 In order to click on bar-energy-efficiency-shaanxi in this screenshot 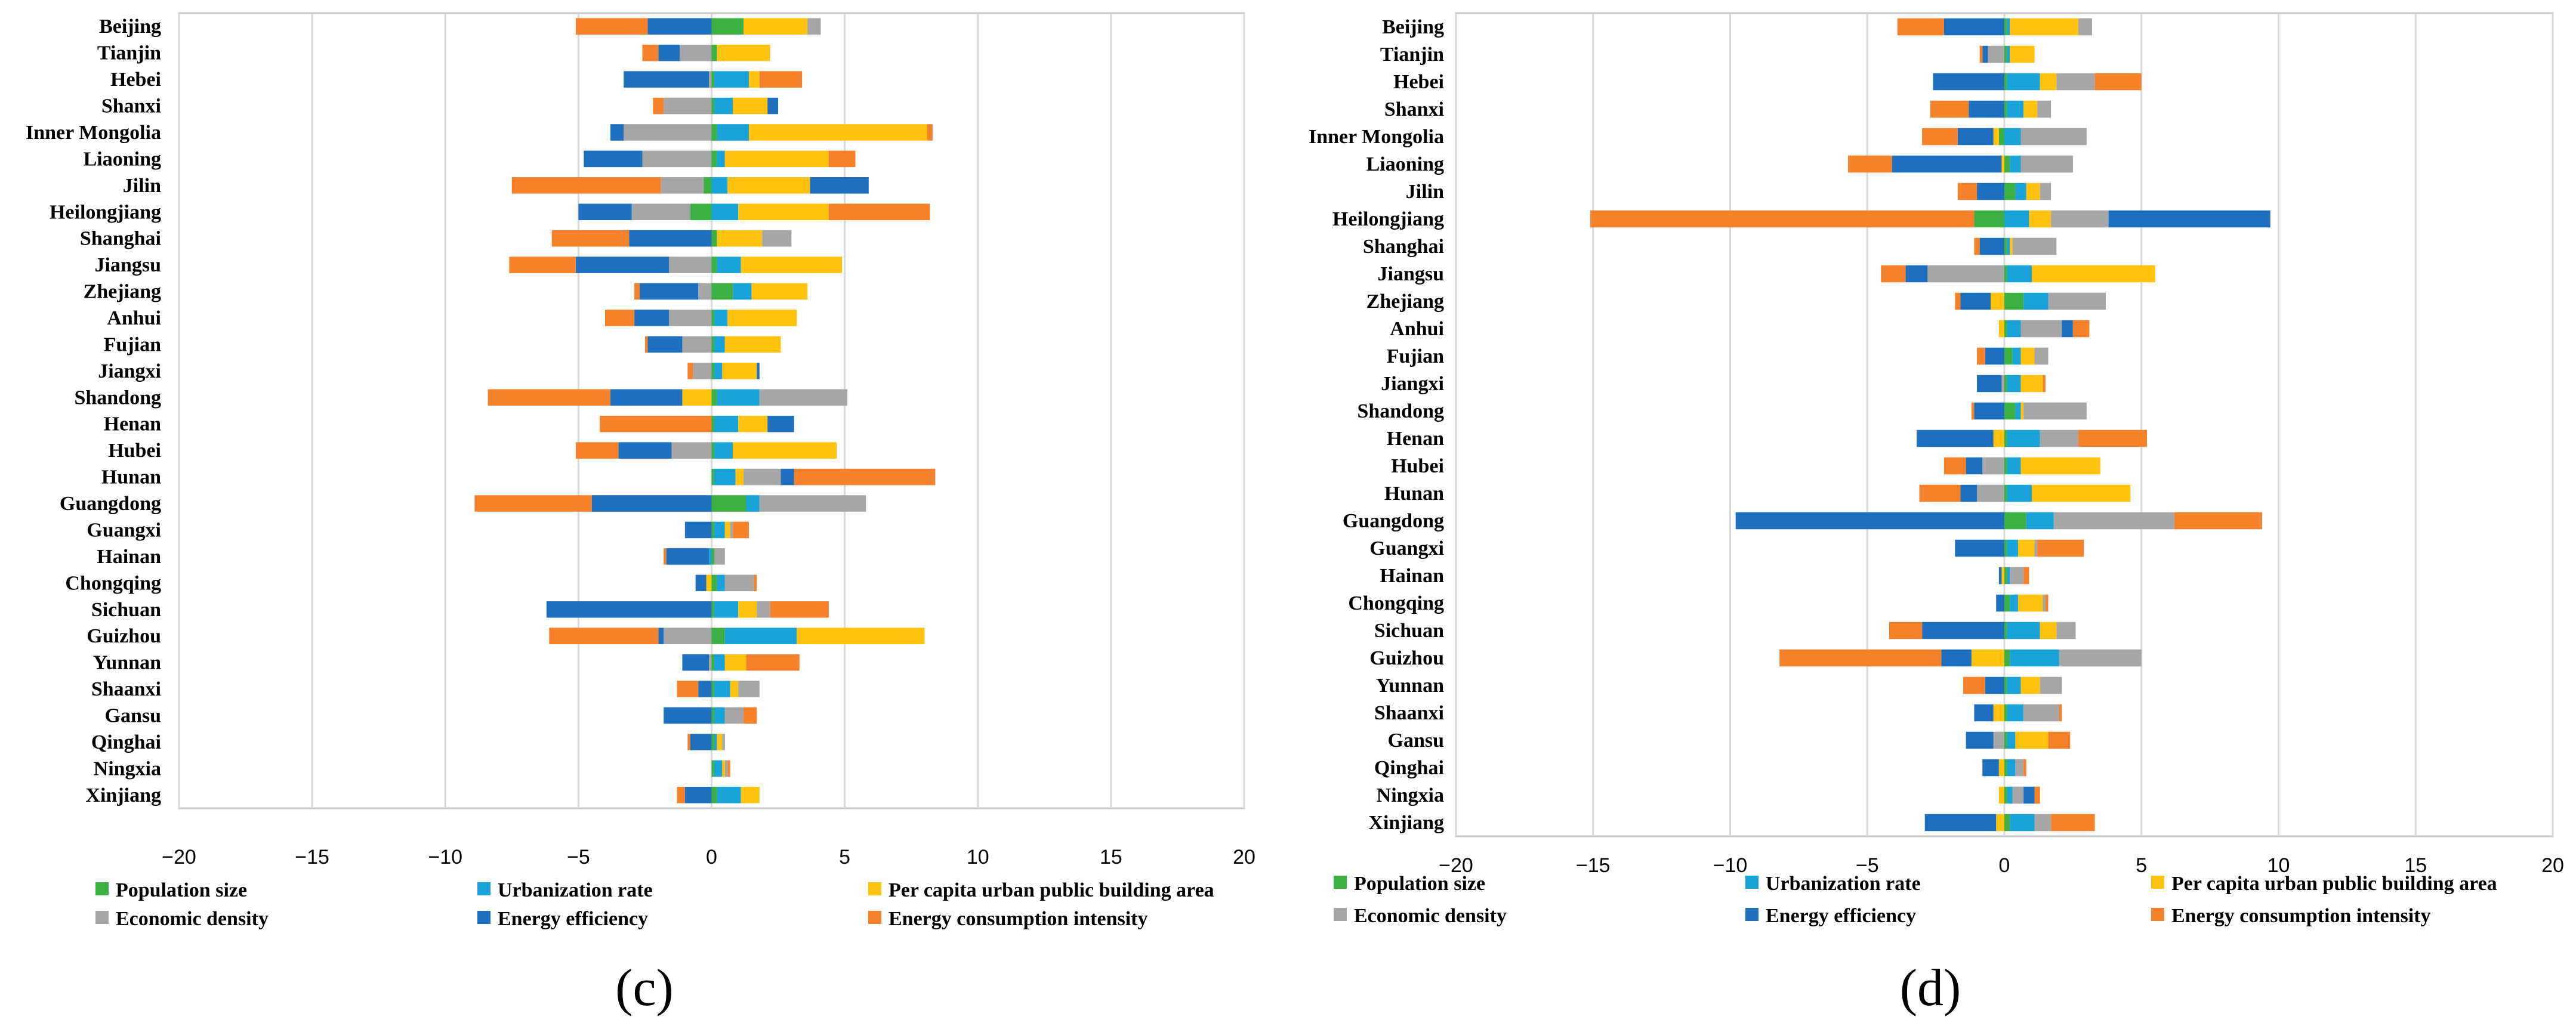, I will do `click(705, 689)`.